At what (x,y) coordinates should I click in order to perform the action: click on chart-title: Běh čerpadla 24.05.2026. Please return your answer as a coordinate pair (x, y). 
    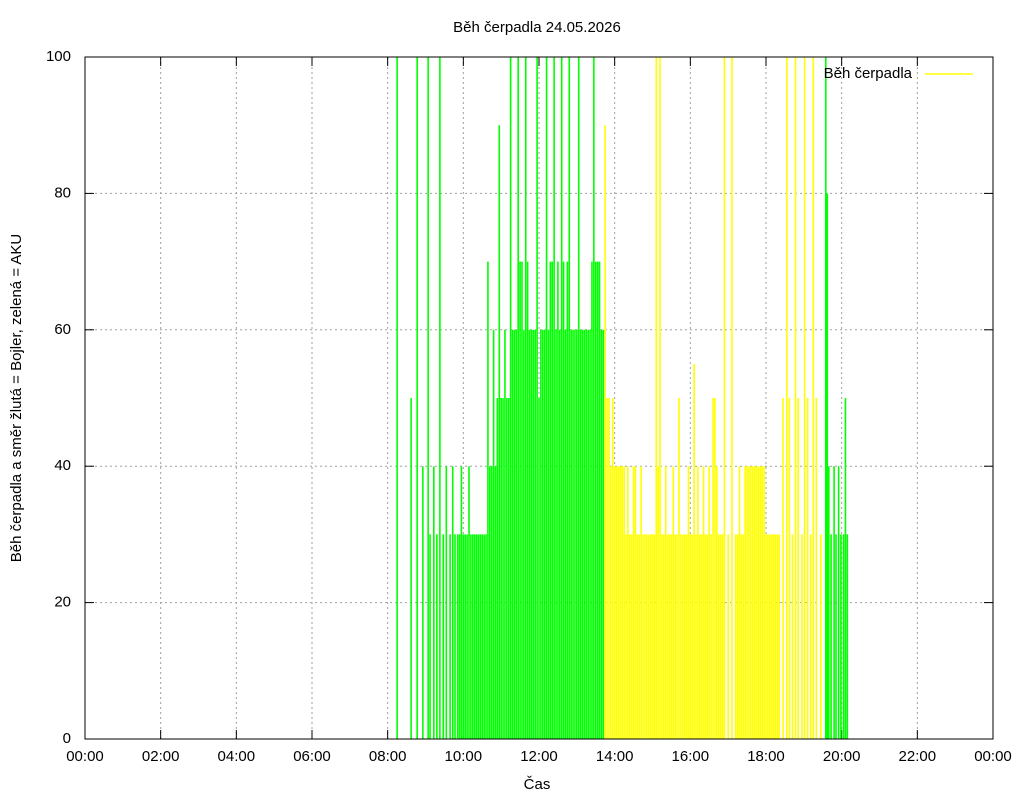
    Looking at the image, I should click on (537, 27).